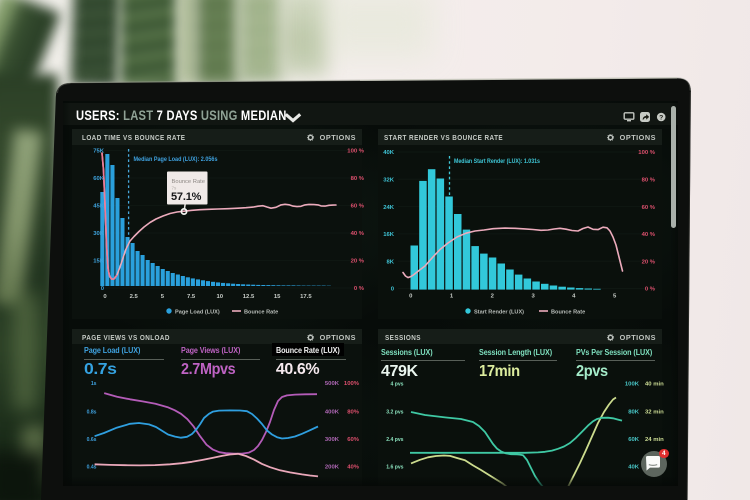 The image size is (750, 500). Describe the element at coordinates (191, 297) in the screenshot. I see `svg-text: 7.5` at that location.